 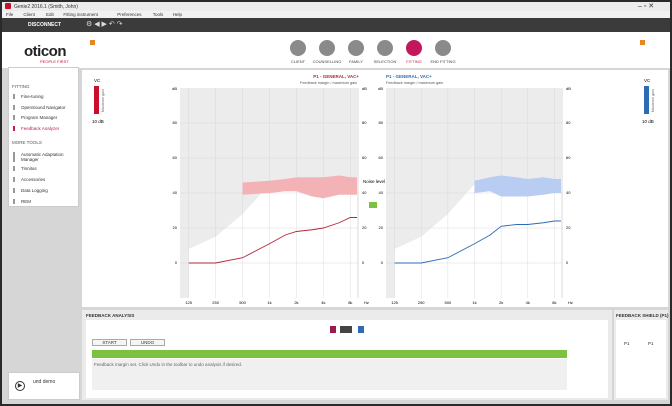 What do you see at coordinates (96, 100) in the screenshot?
I see `vc-slider` at bounding box center [96, 100].